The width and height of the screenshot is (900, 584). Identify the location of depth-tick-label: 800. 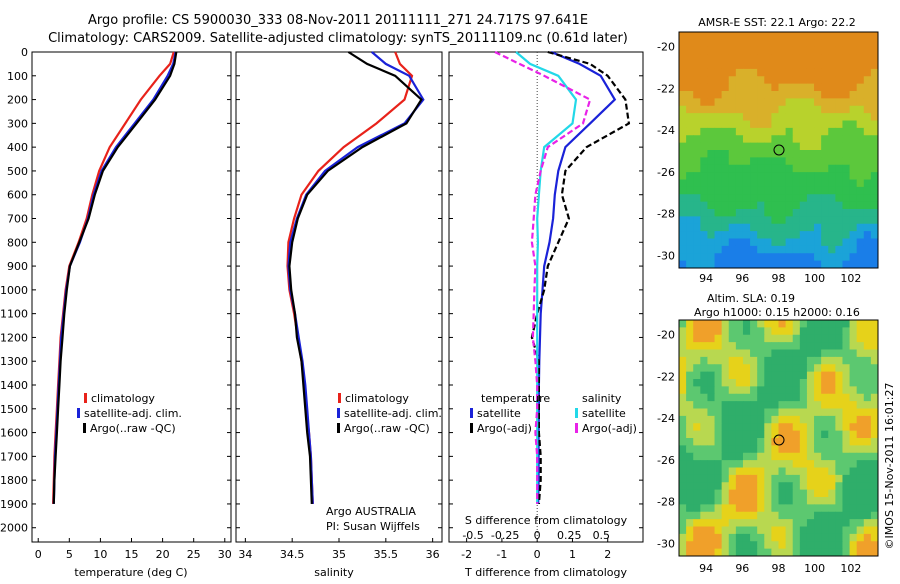
(17, 242).